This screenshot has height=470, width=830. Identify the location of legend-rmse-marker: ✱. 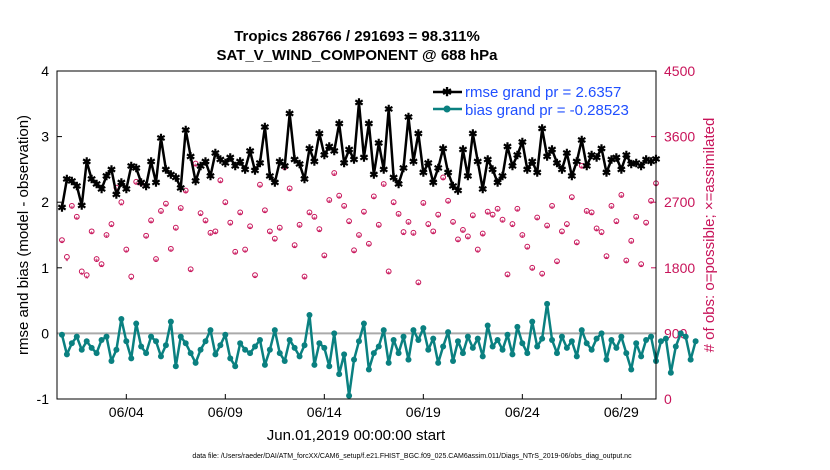
(447, 92).